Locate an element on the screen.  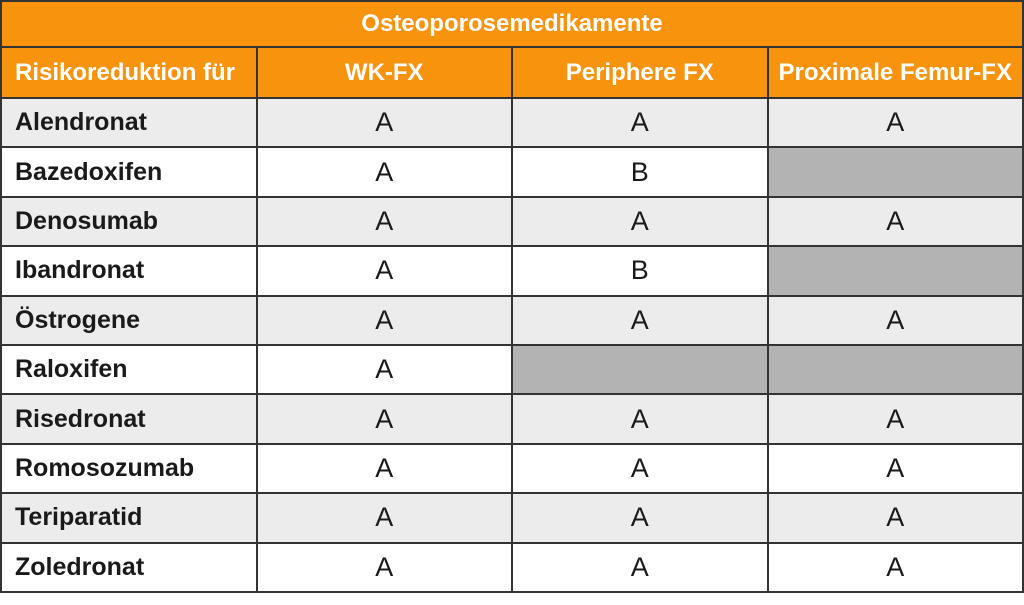
table-row: Bazedoxifen A B is located at coordinates (512, 172).